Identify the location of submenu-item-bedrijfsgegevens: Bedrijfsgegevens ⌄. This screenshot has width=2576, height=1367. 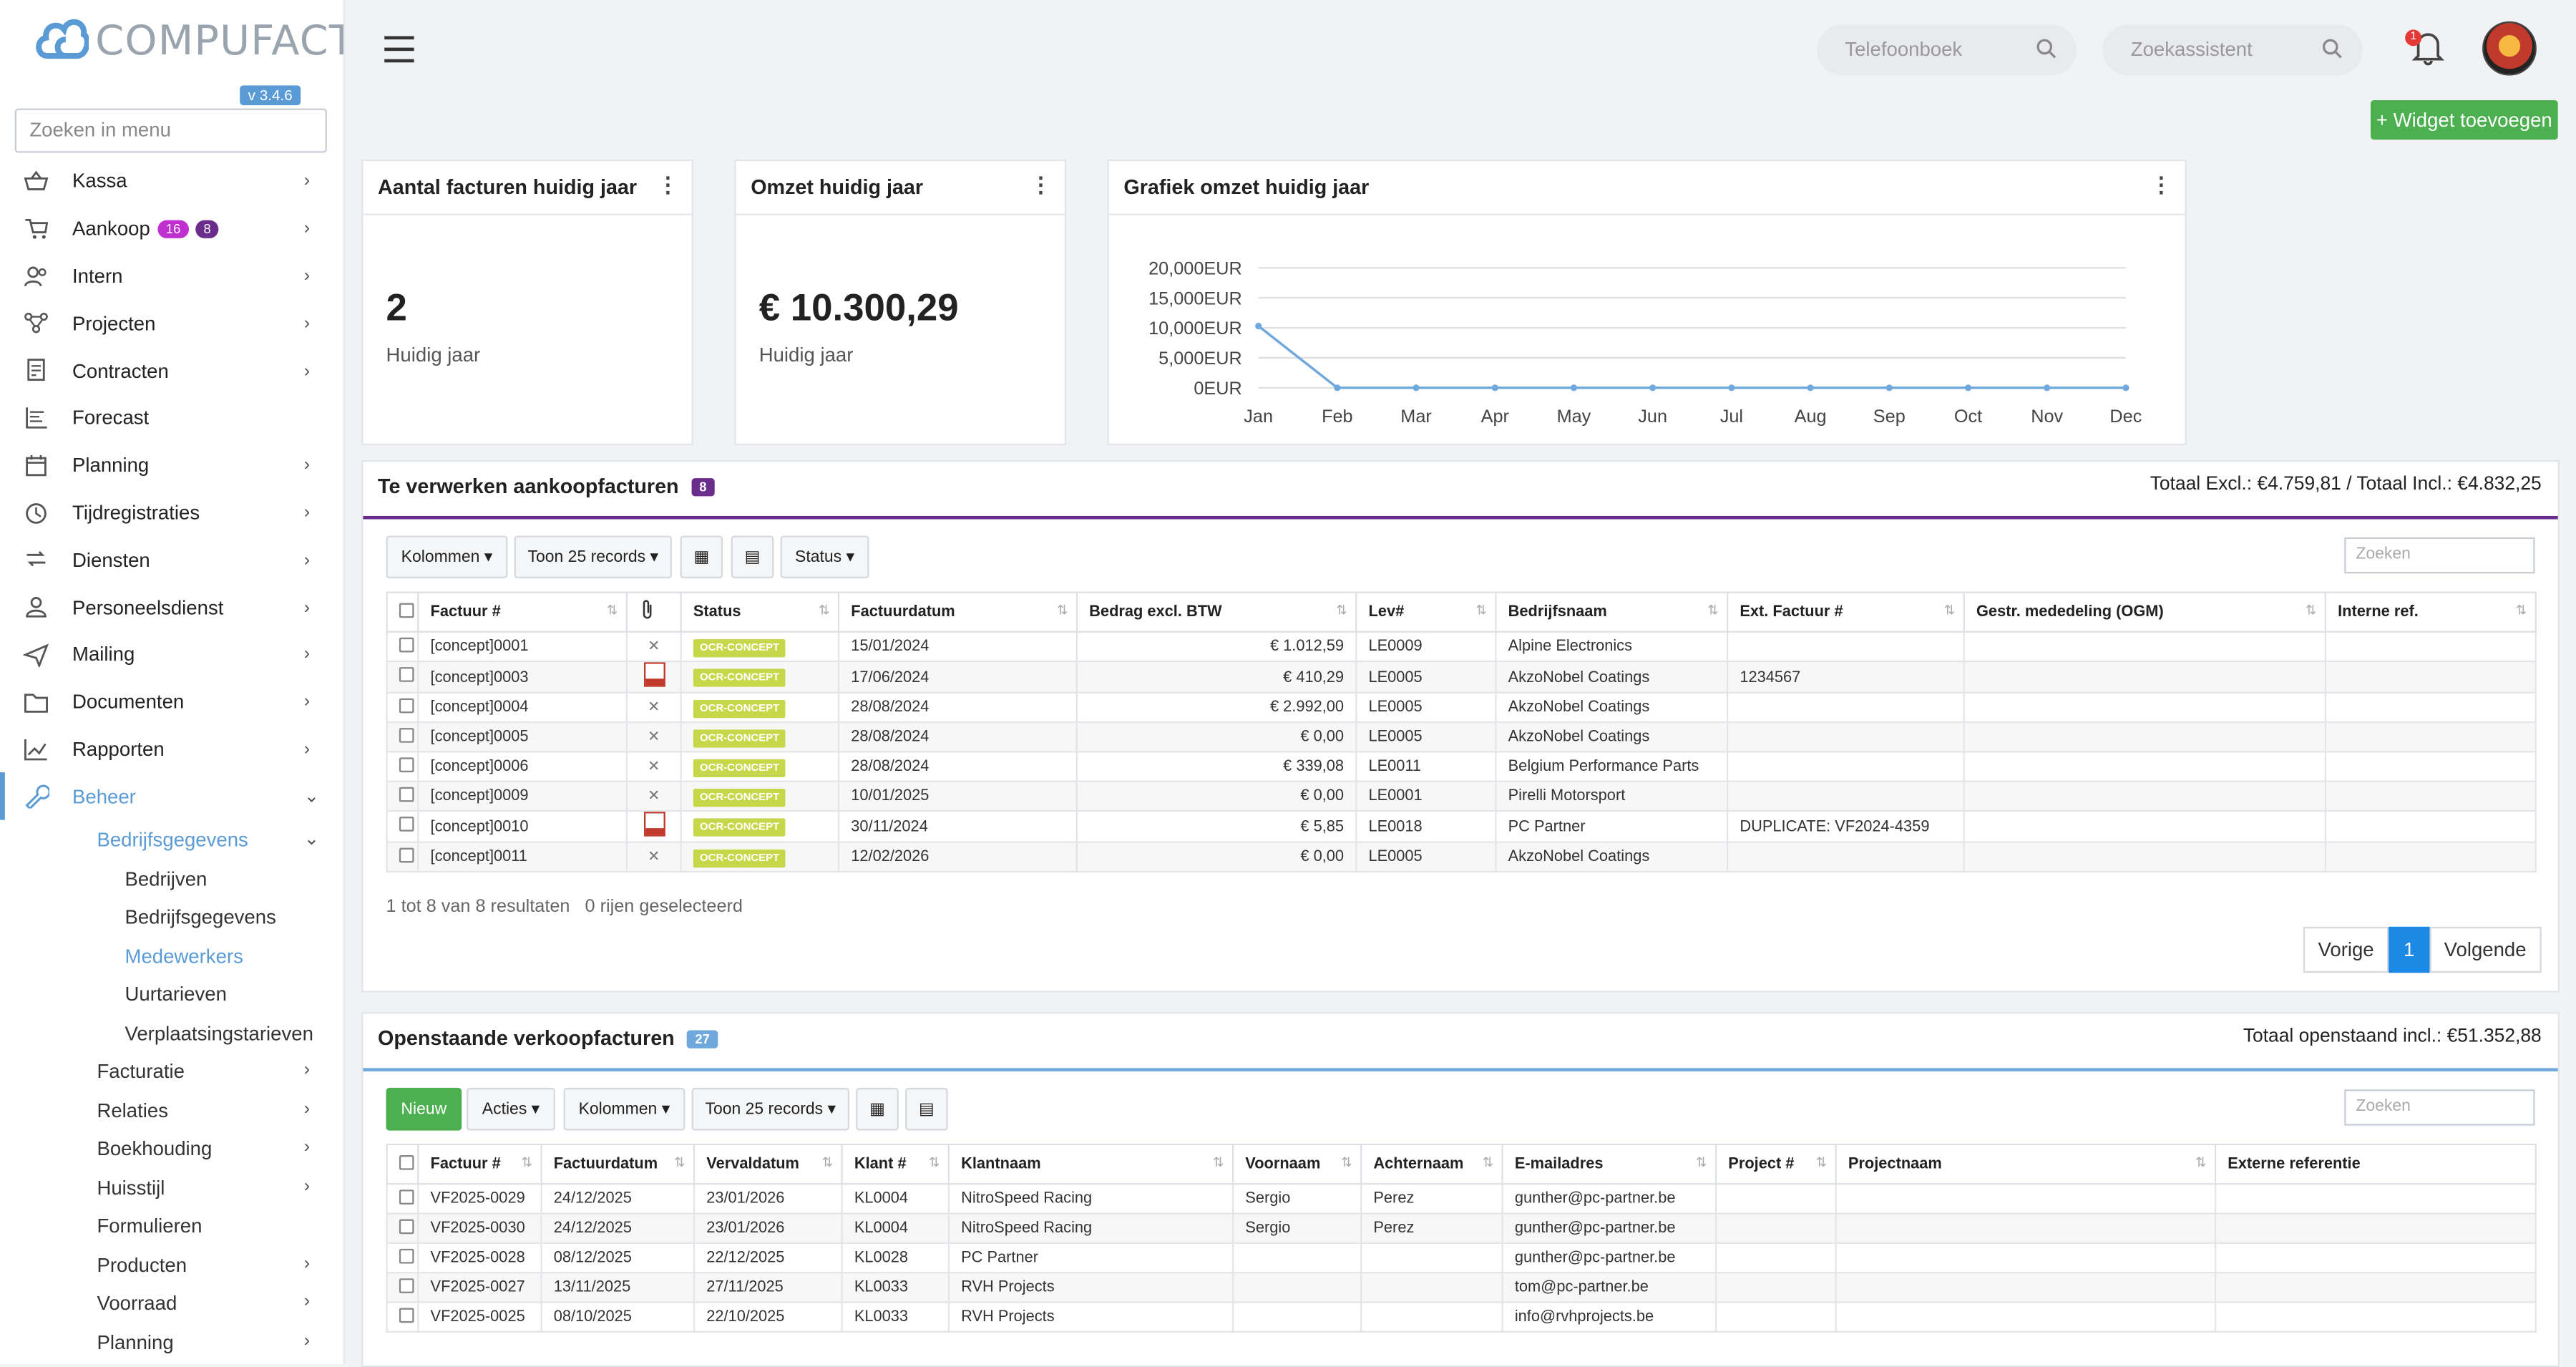
(171, 839).